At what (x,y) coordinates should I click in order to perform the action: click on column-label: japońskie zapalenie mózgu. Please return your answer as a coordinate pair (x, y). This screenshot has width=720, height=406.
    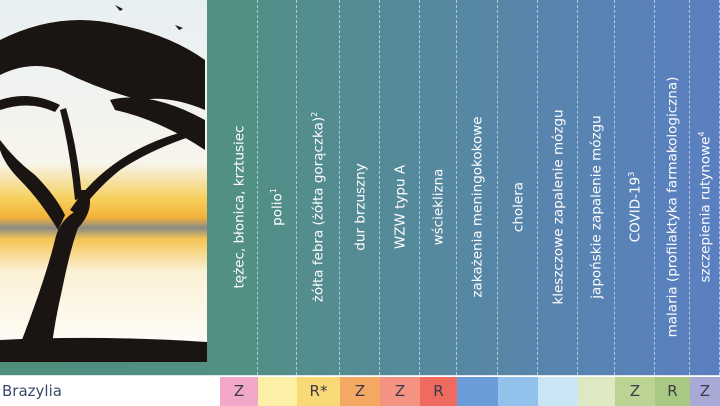
    Looking at the image, I should click on (596, 207).